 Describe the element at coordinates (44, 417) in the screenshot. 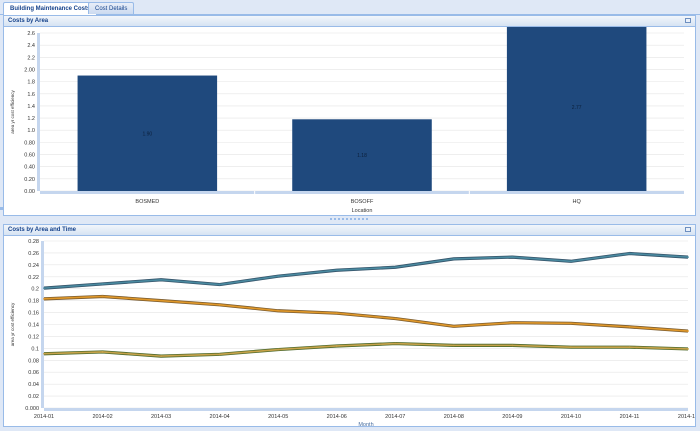

I see `x-tick-label: 2014-01` at that location.